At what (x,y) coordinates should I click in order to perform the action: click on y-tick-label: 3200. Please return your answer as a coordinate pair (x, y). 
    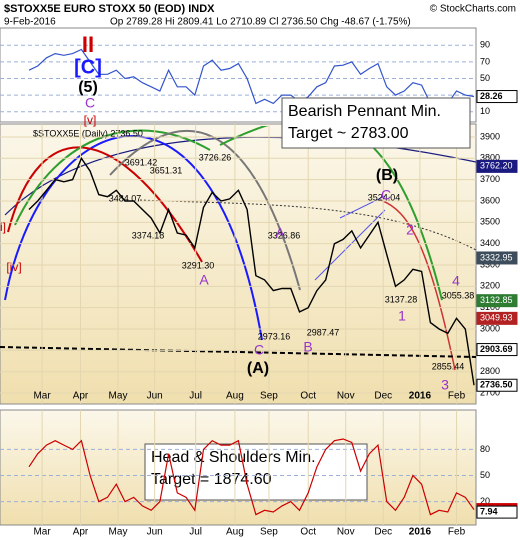
    Looking at the image, I should click on (490, 286).